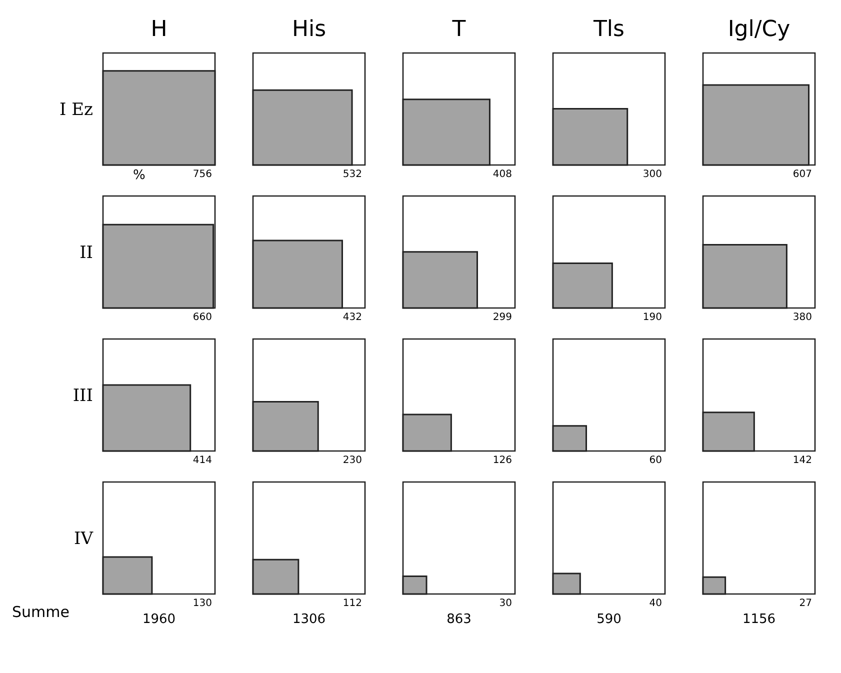 This screenshot has height=673, width=841. Describe the element at coordinates (202, 460) in the screenshot. I see `data-label: 414` at that location.